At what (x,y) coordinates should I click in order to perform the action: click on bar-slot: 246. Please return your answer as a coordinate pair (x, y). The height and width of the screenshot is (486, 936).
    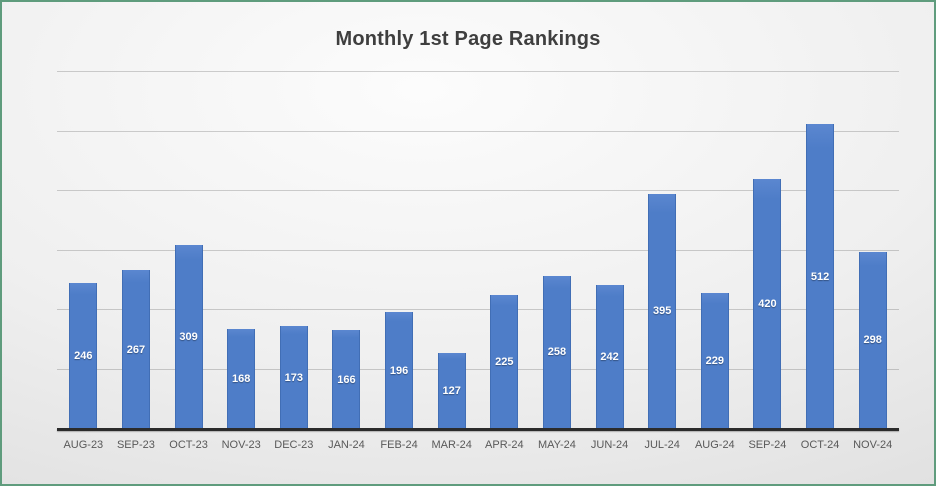
    Looking at the image, I should click on (83, 250).